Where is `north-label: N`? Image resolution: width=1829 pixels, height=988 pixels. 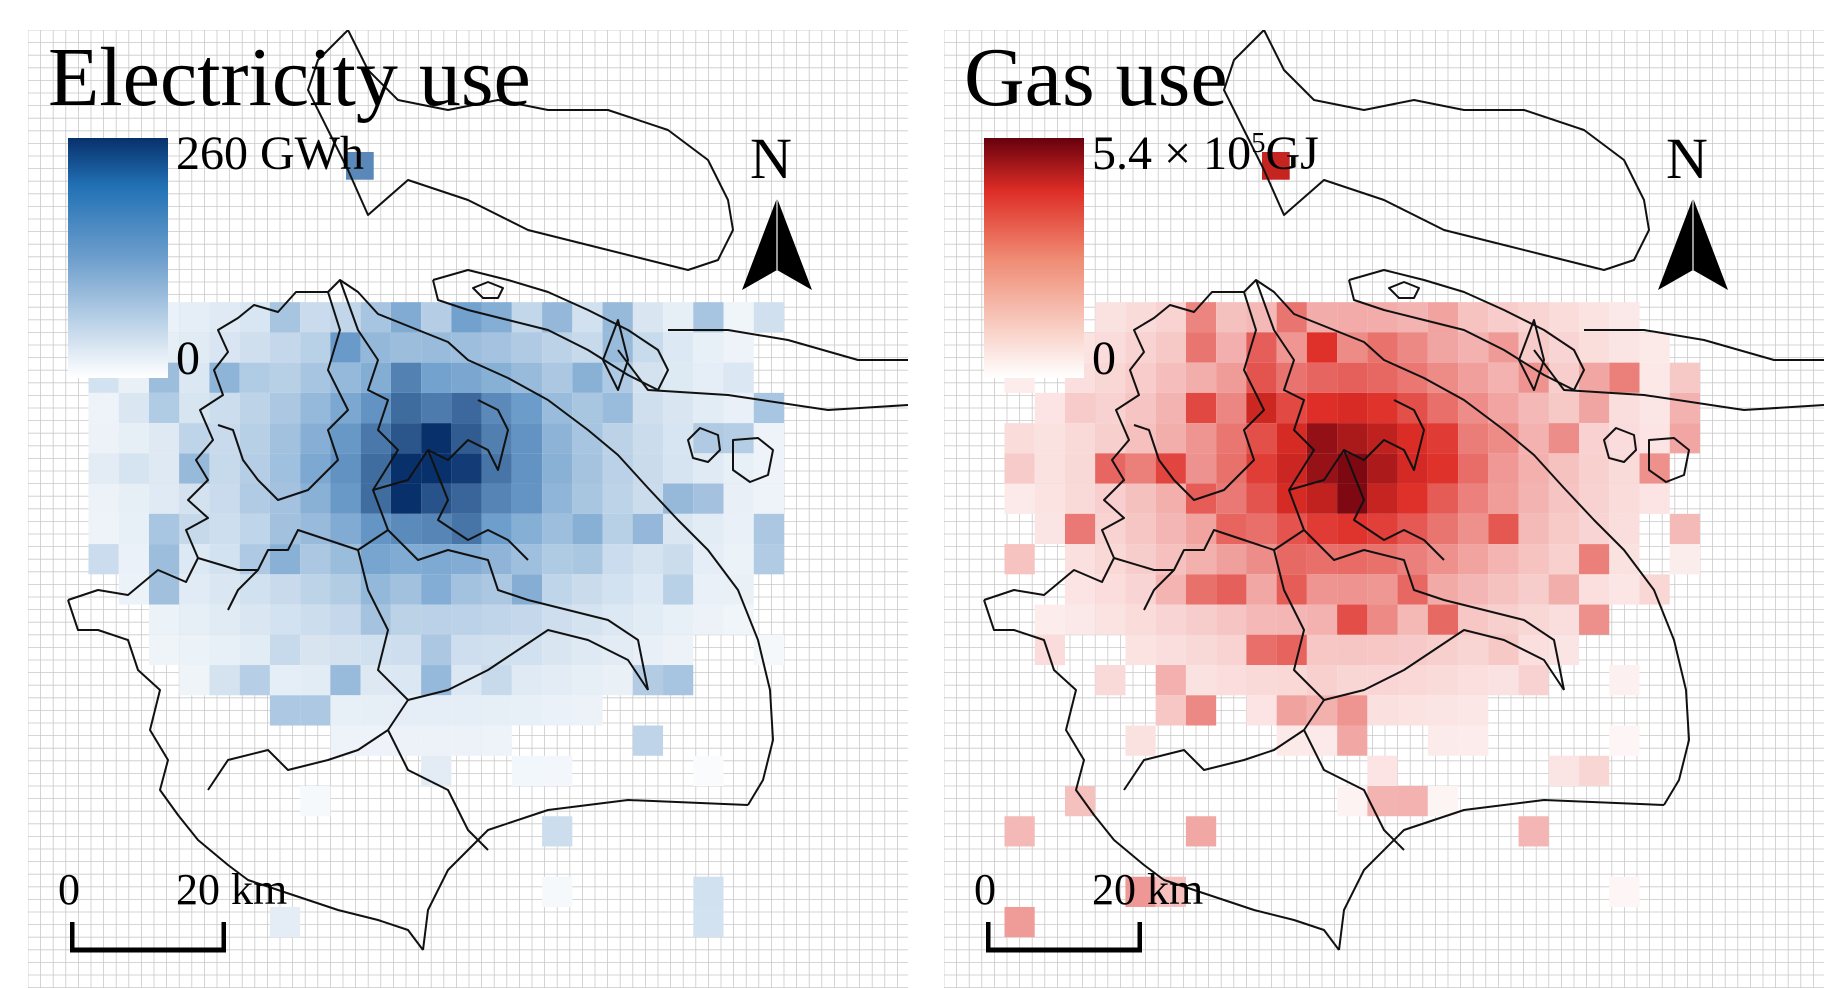
north-label: N is located at coordinates (771, 158).